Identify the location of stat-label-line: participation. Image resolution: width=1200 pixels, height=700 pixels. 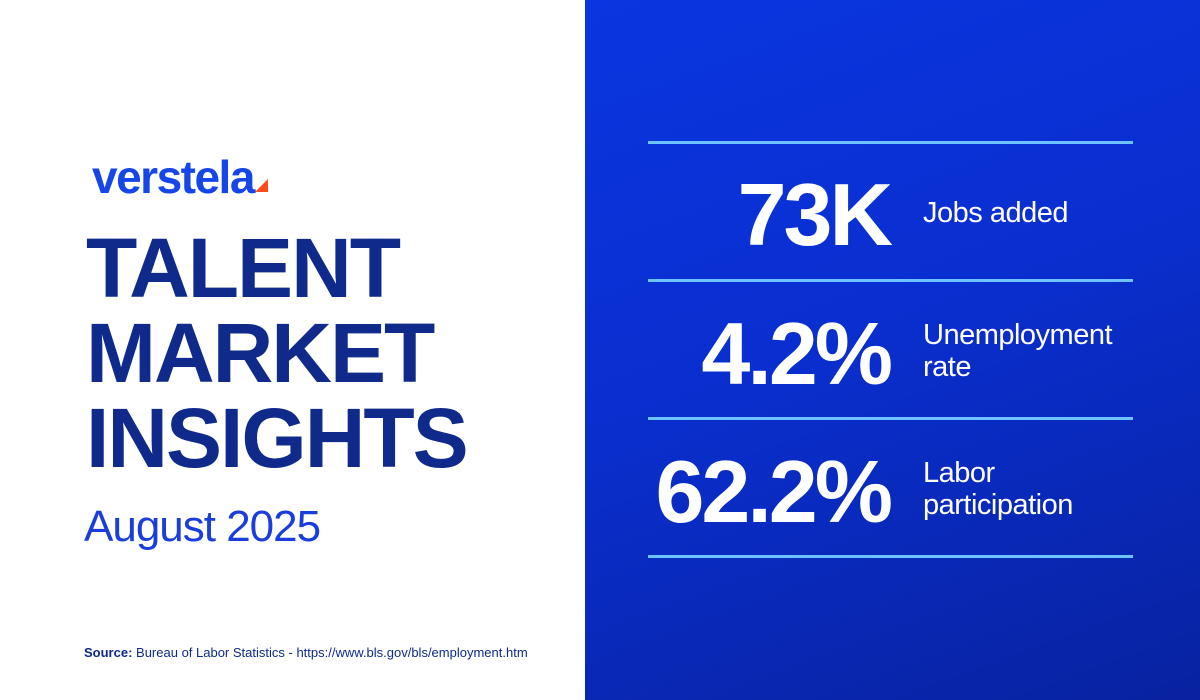
(998, 505).